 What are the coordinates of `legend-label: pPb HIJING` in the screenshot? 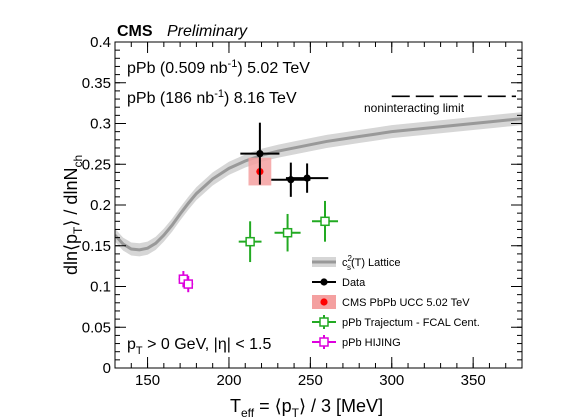 It's located at (371, 343).